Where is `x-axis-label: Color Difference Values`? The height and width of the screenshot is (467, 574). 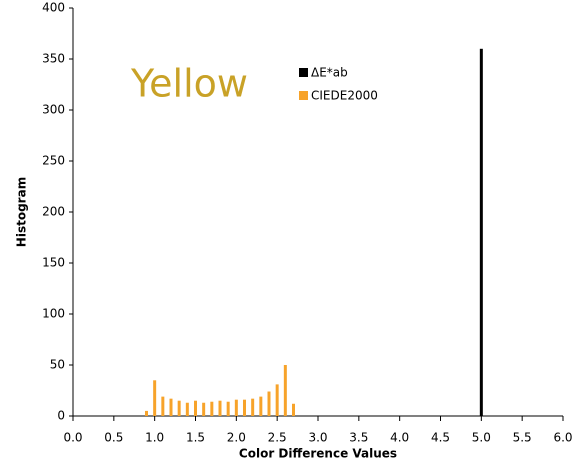
x-axis-label: Color Difference Values is located at coordinates (318, 454).